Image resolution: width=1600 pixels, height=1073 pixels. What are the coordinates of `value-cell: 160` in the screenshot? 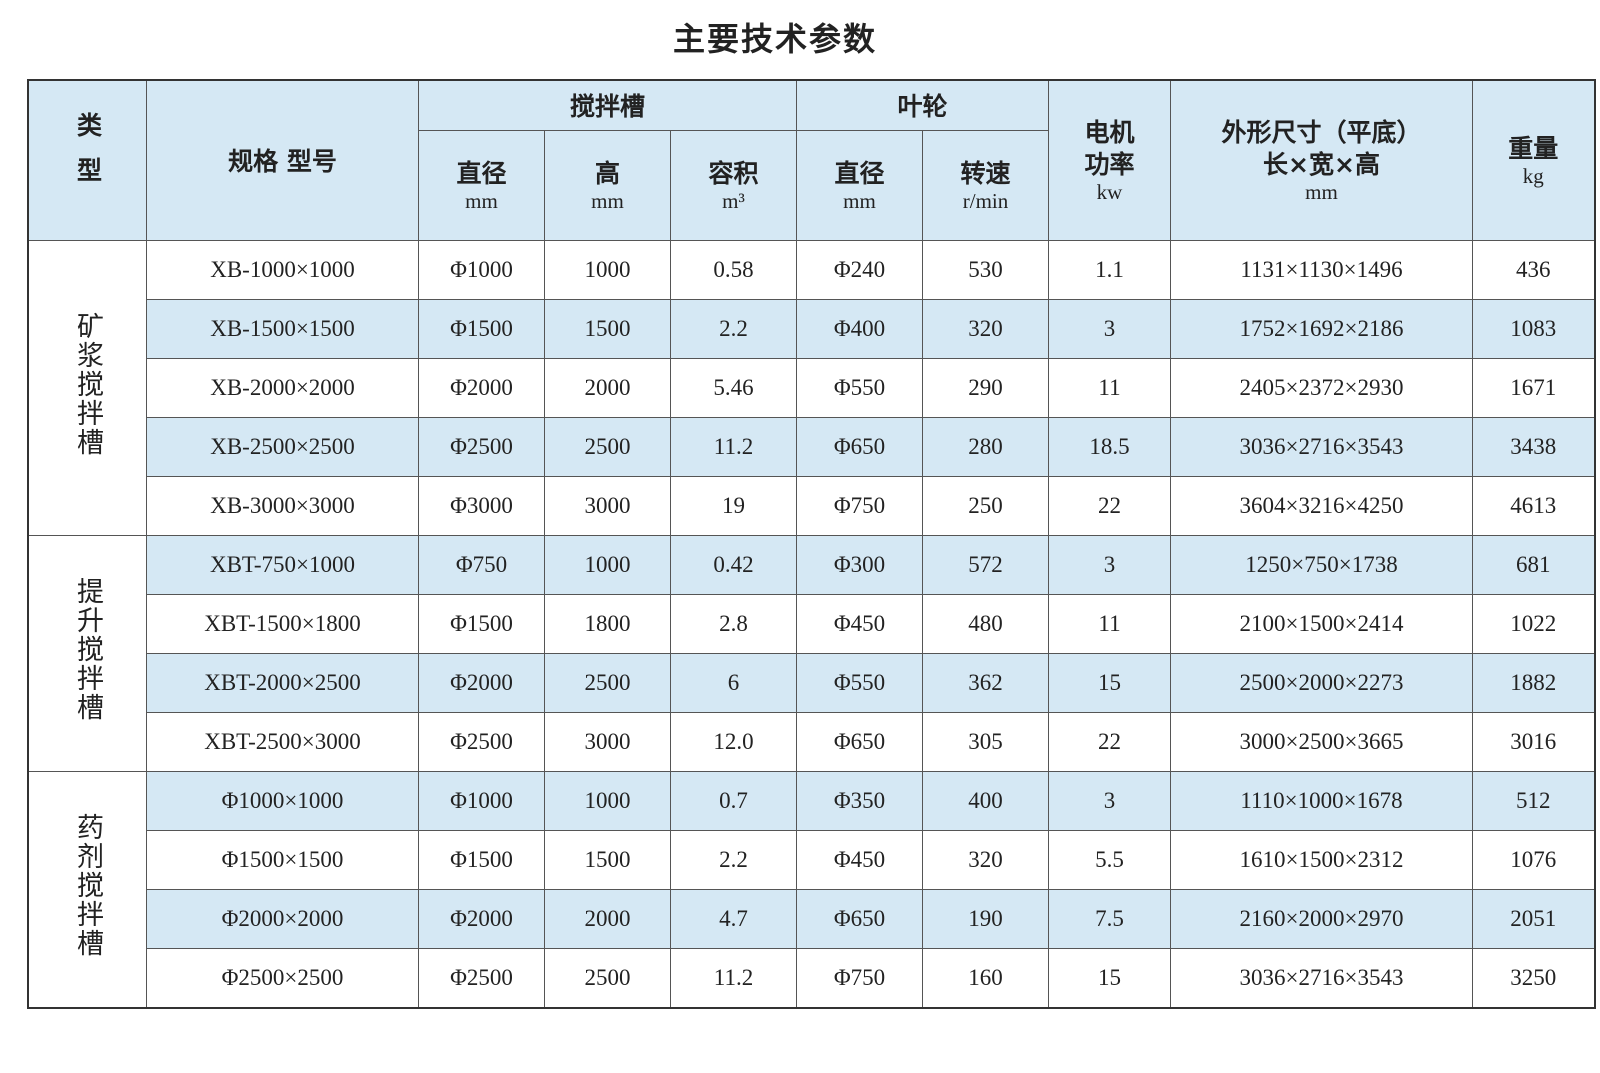 It's located at (985, 977).